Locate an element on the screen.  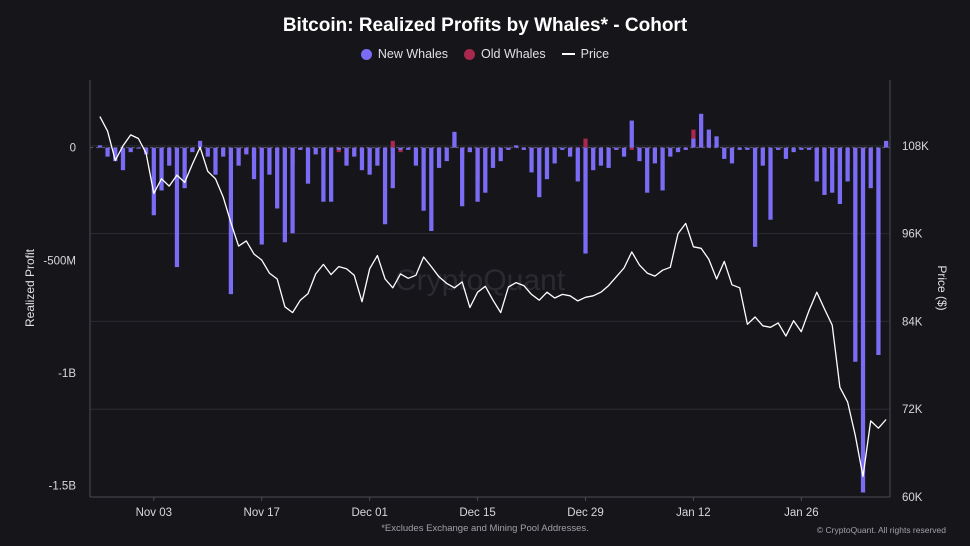
old-whales-bars is located at coordinates (489, 155).